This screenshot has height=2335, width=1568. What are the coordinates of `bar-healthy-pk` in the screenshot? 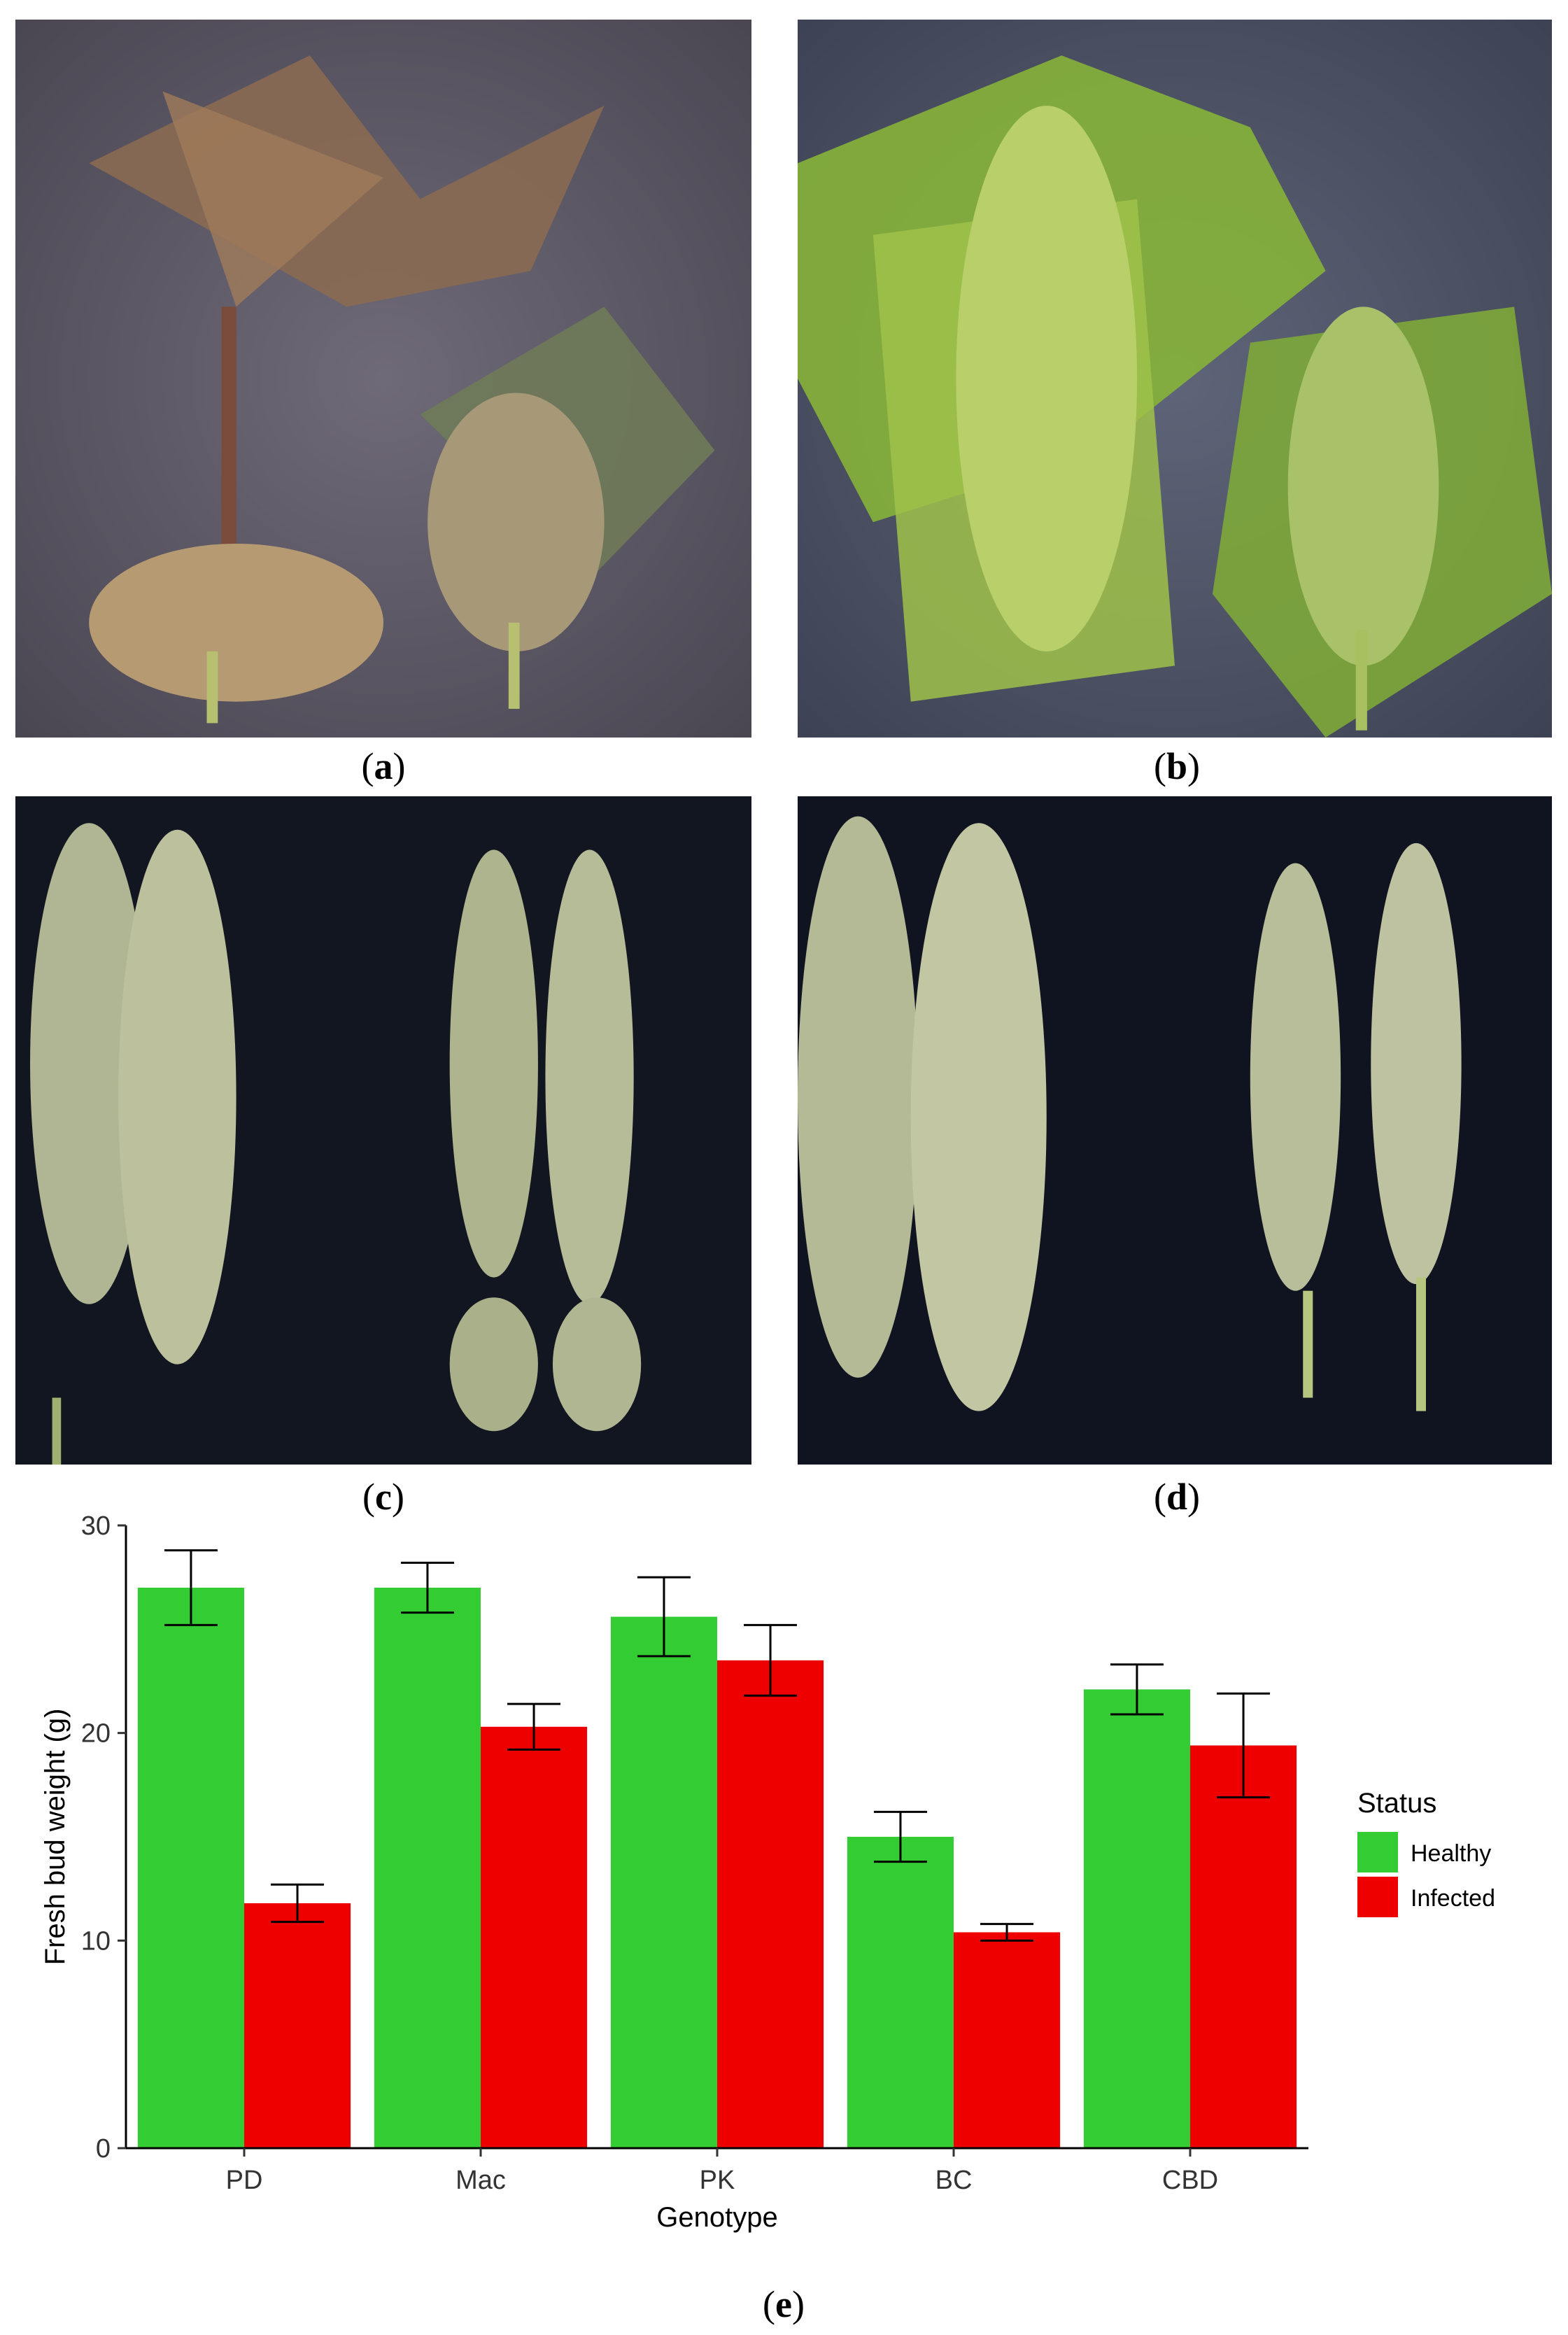 It's located at (663, 1881).